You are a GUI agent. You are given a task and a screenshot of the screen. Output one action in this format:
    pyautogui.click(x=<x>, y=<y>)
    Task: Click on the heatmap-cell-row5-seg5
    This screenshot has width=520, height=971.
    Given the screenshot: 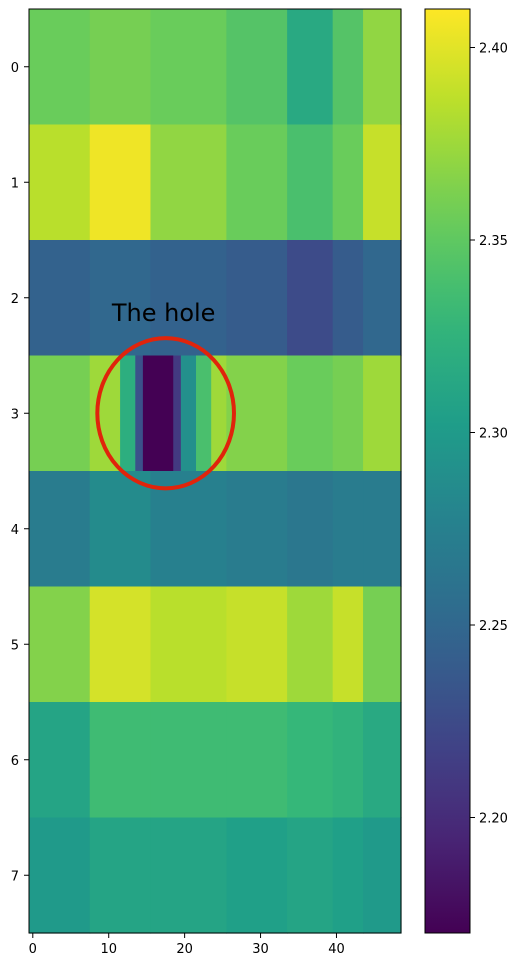 What is the action you would take?
    pyautogui.click(x=348, y=644)
    